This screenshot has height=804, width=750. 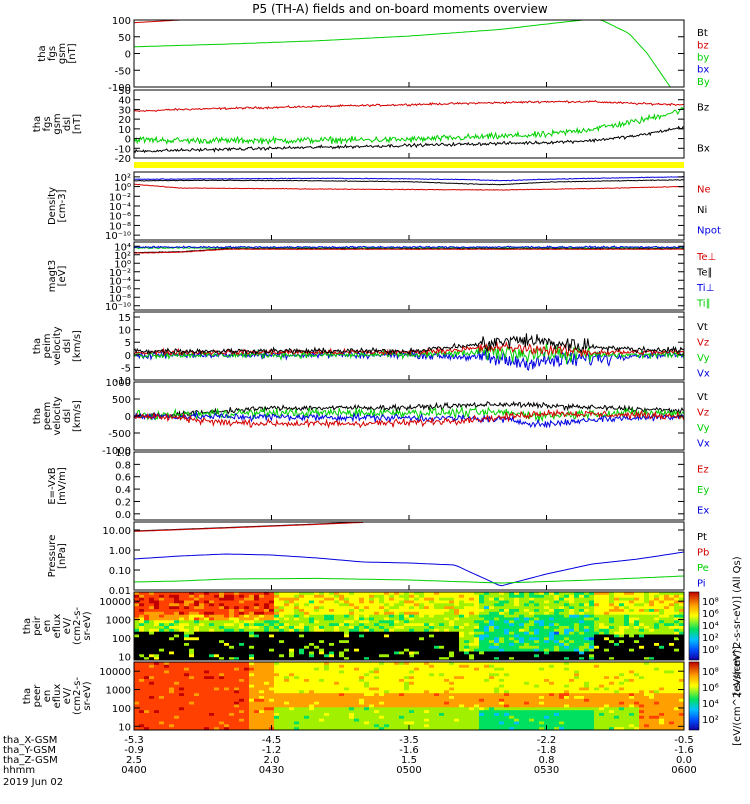 I want to click on legend-label: Te⊥, so click(x=706, y=257).